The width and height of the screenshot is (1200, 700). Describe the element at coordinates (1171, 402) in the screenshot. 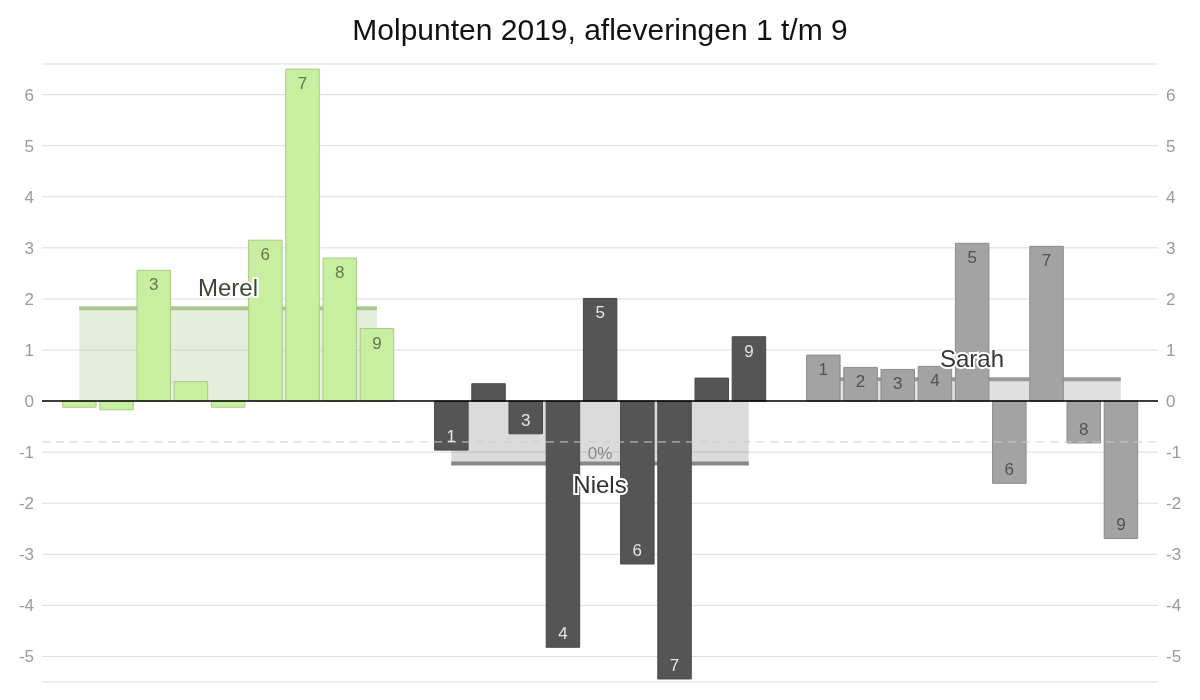

I see `y2-tick-label: 0` at that location.